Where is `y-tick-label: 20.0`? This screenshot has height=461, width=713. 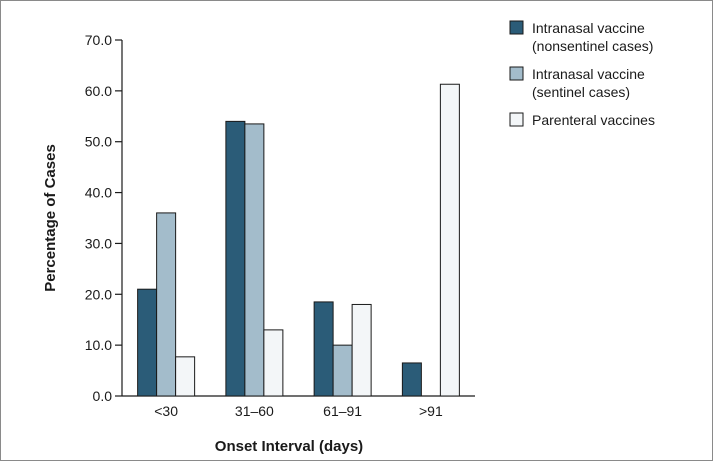
y-tick-label: 20.0 is located at coordinates (98, 294).